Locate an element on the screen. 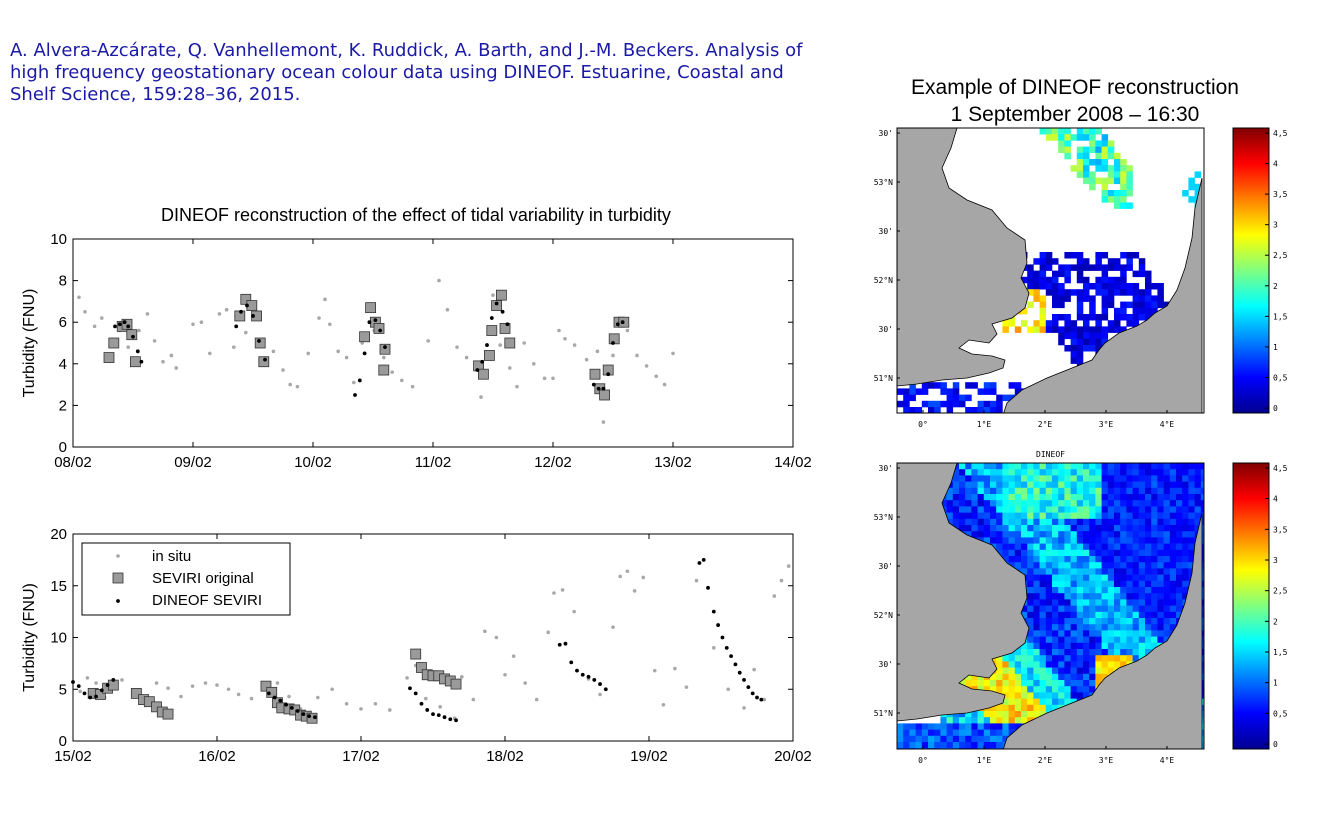  colorbar-tick-label: 0,5 is located at coordinates (1280, 713).